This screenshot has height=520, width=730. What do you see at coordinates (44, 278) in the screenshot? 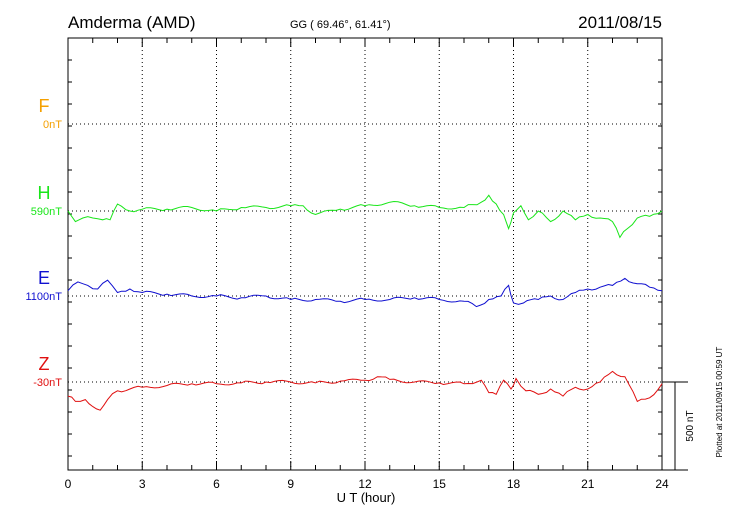
I see `component-label-e: E` at bounding box center [44, 278].